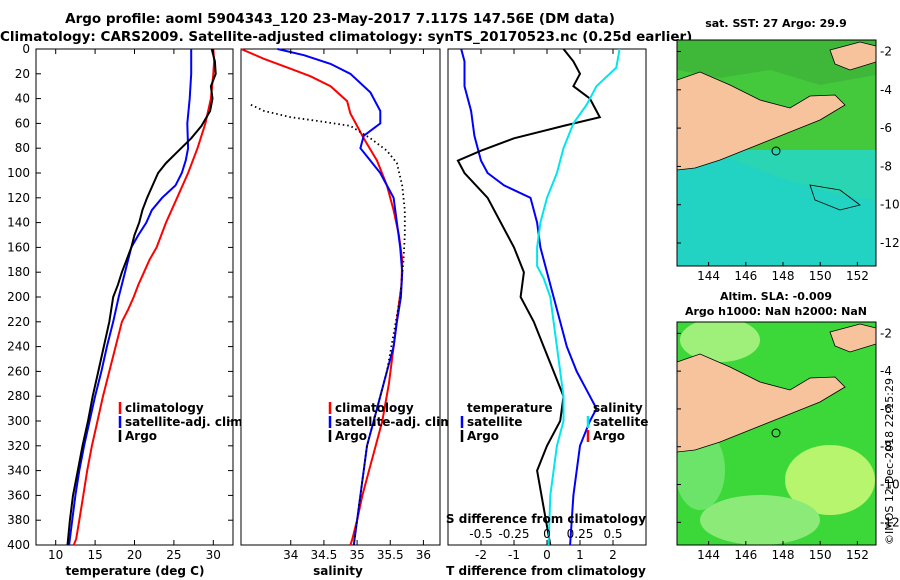  I want to click on temperature-line-argo, so click(141, 297).